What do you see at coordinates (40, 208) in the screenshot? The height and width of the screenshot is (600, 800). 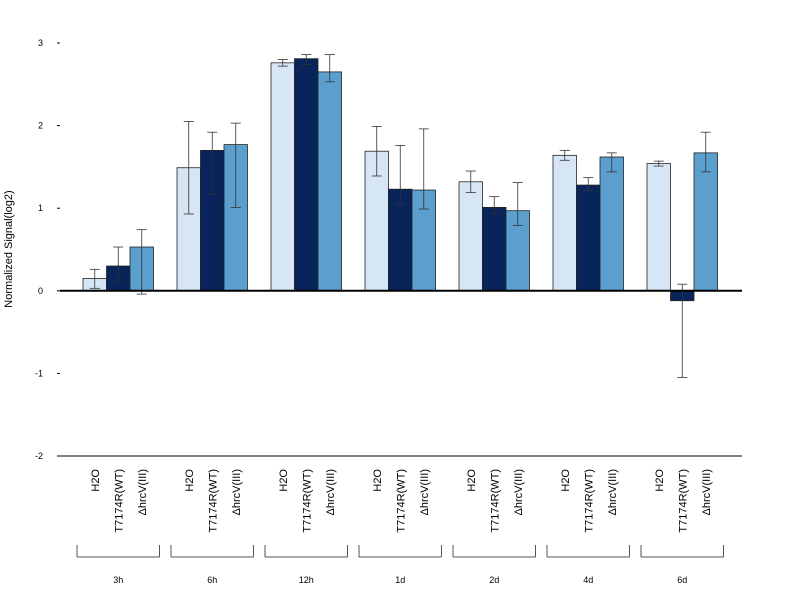 I see `y-tick-label: 1` at bounding box center [40, 208].